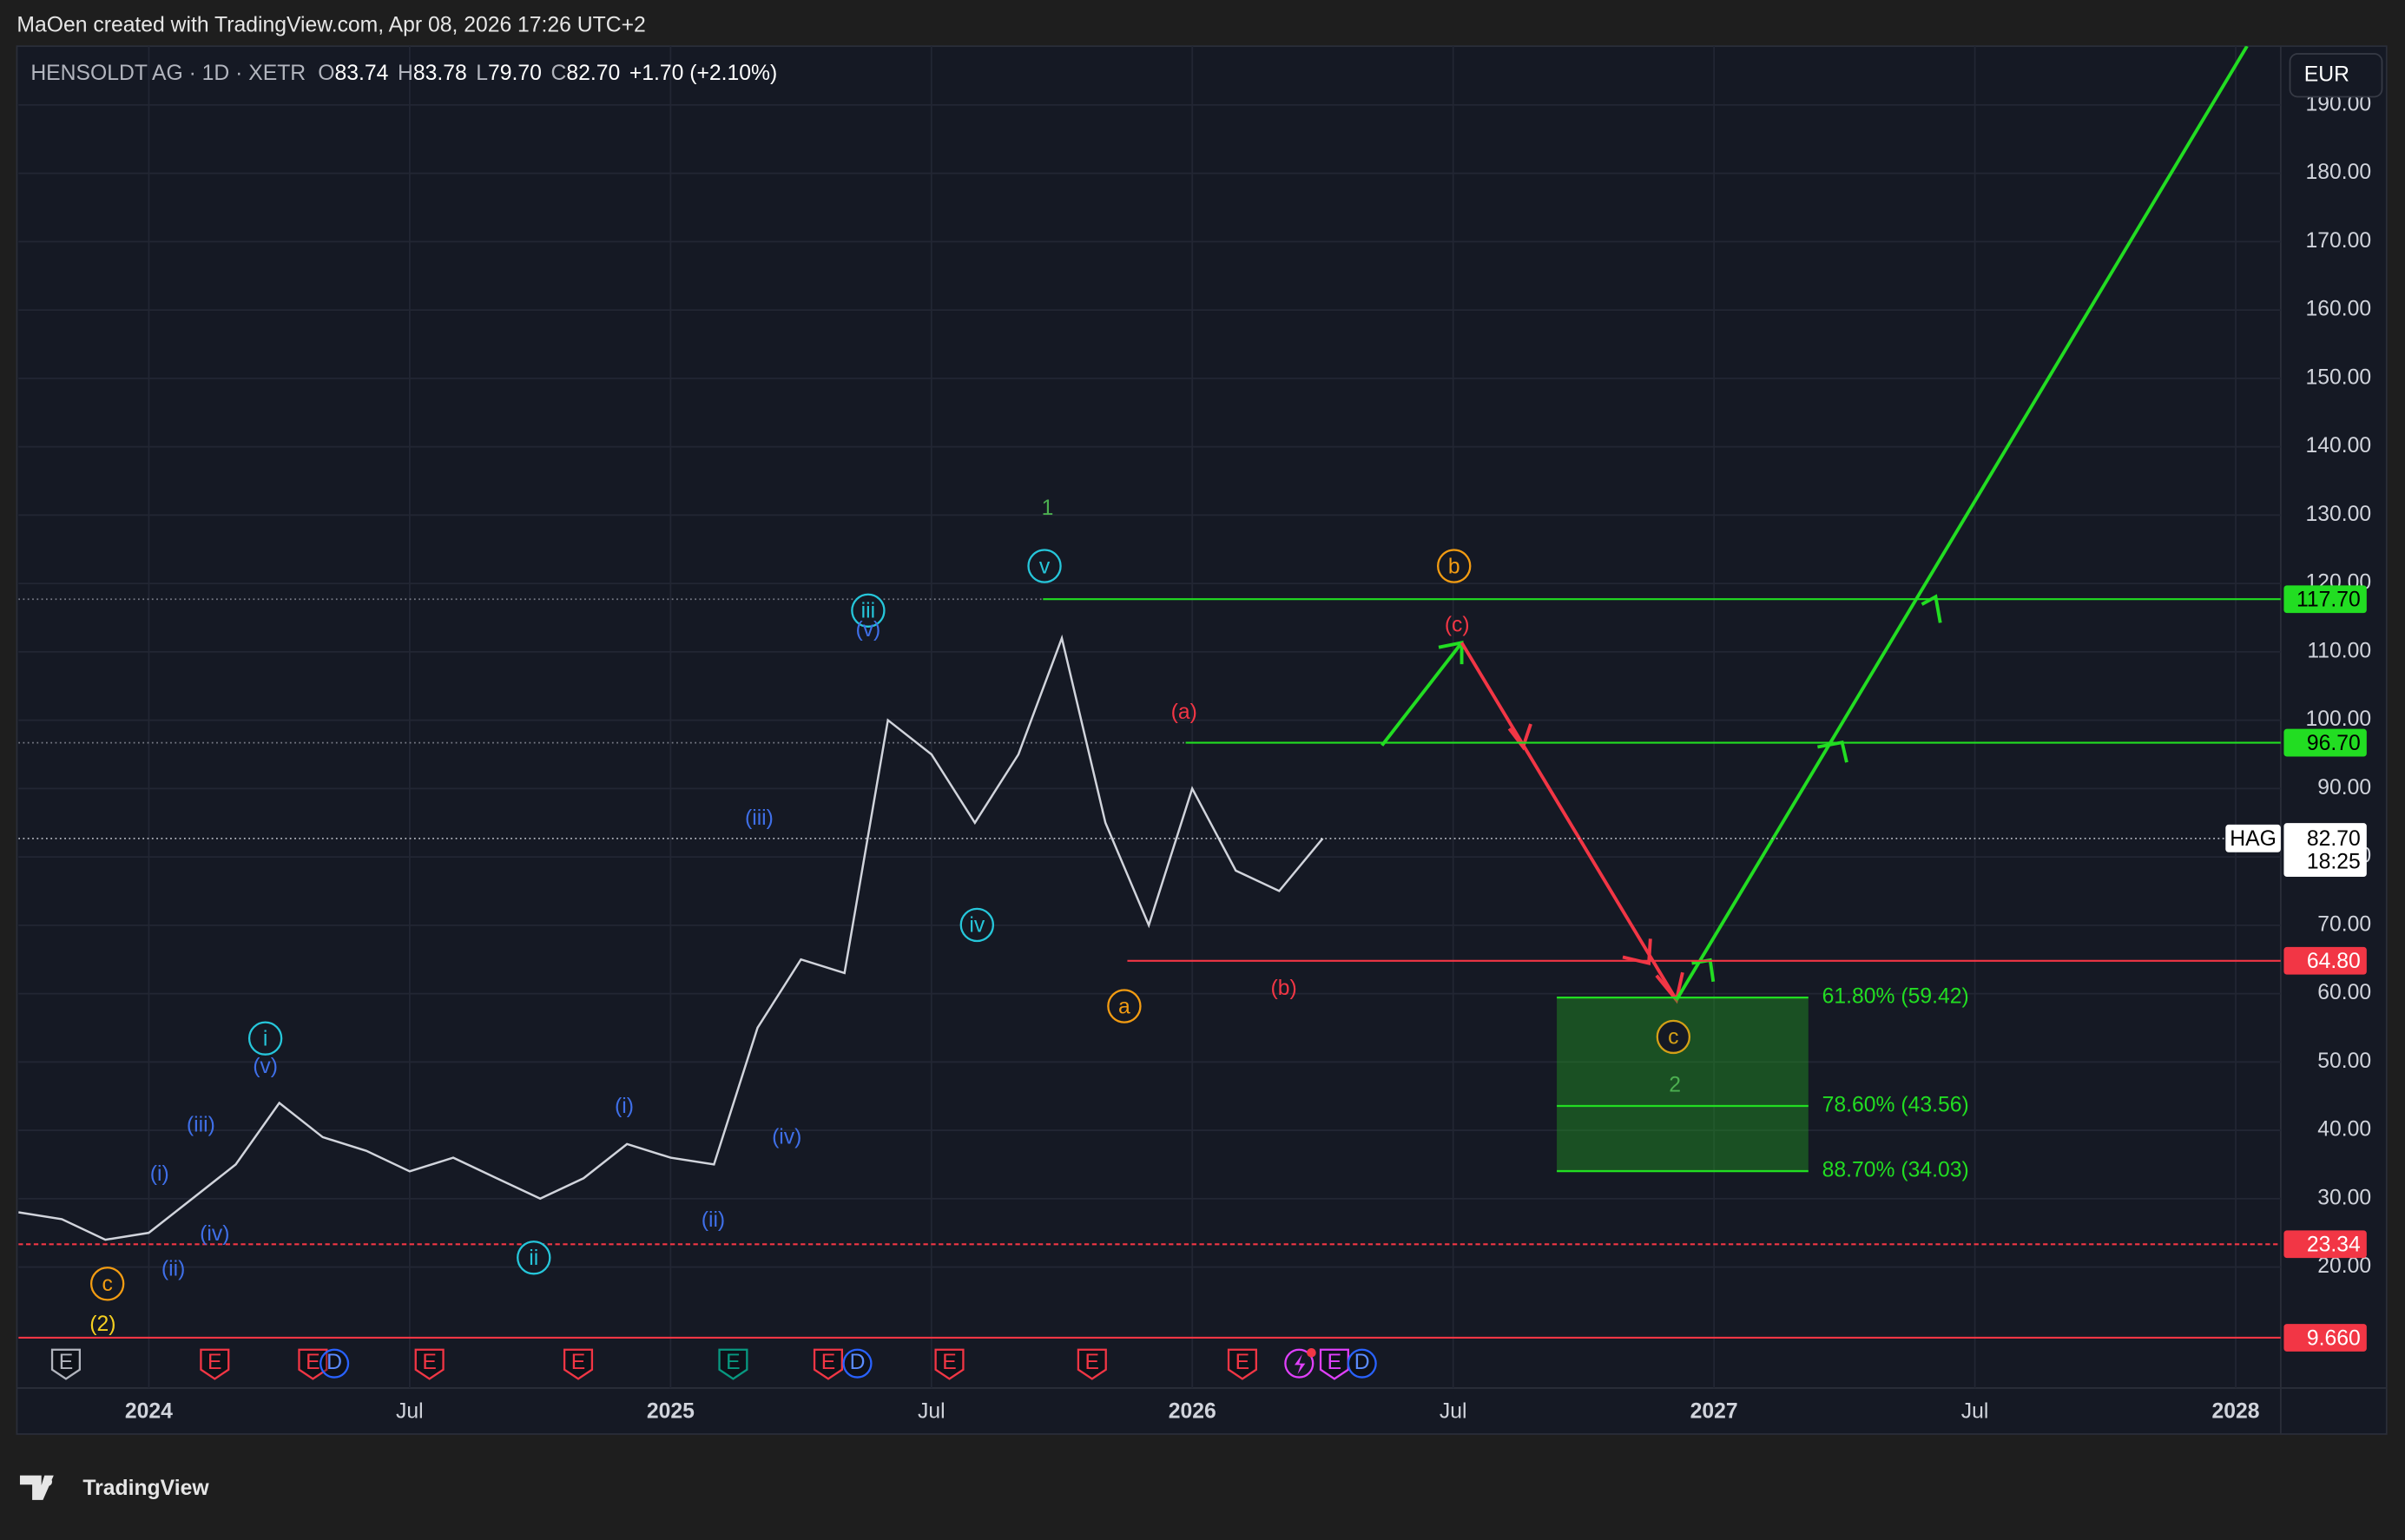 The width and height of the screenshot is (2405, 1540). I want to click on level-label: 9.660, so click(2334, 1338).